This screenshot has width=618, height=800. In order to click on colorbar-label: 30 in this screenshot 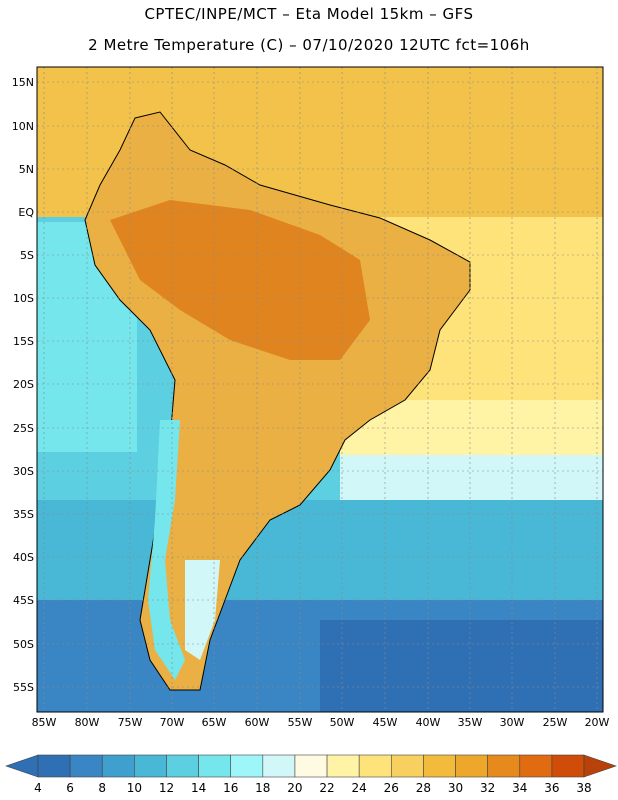, I will do `click(455, 788)`.